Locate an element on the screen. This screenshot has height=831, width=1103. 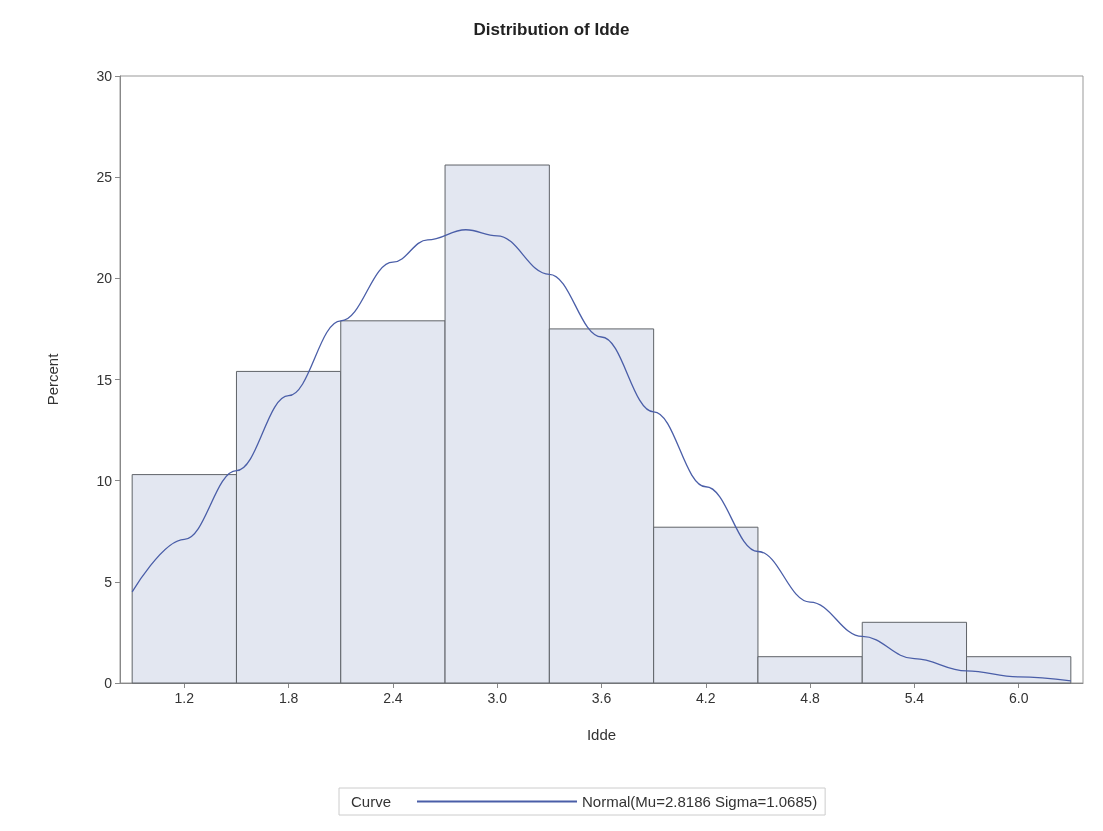
y-tick-label: 15 is located at coordinates (104, 379).